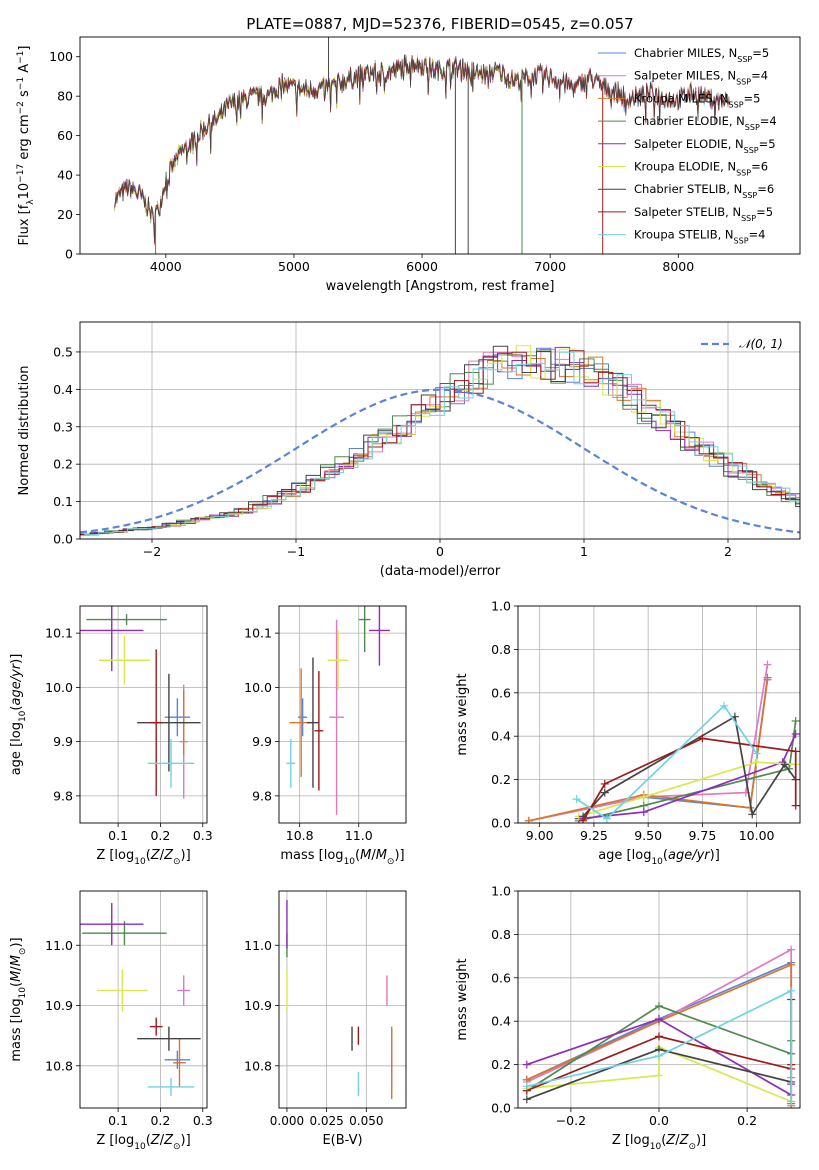  I want to click on x-tick-label: 0.0, so click(659, 1120).